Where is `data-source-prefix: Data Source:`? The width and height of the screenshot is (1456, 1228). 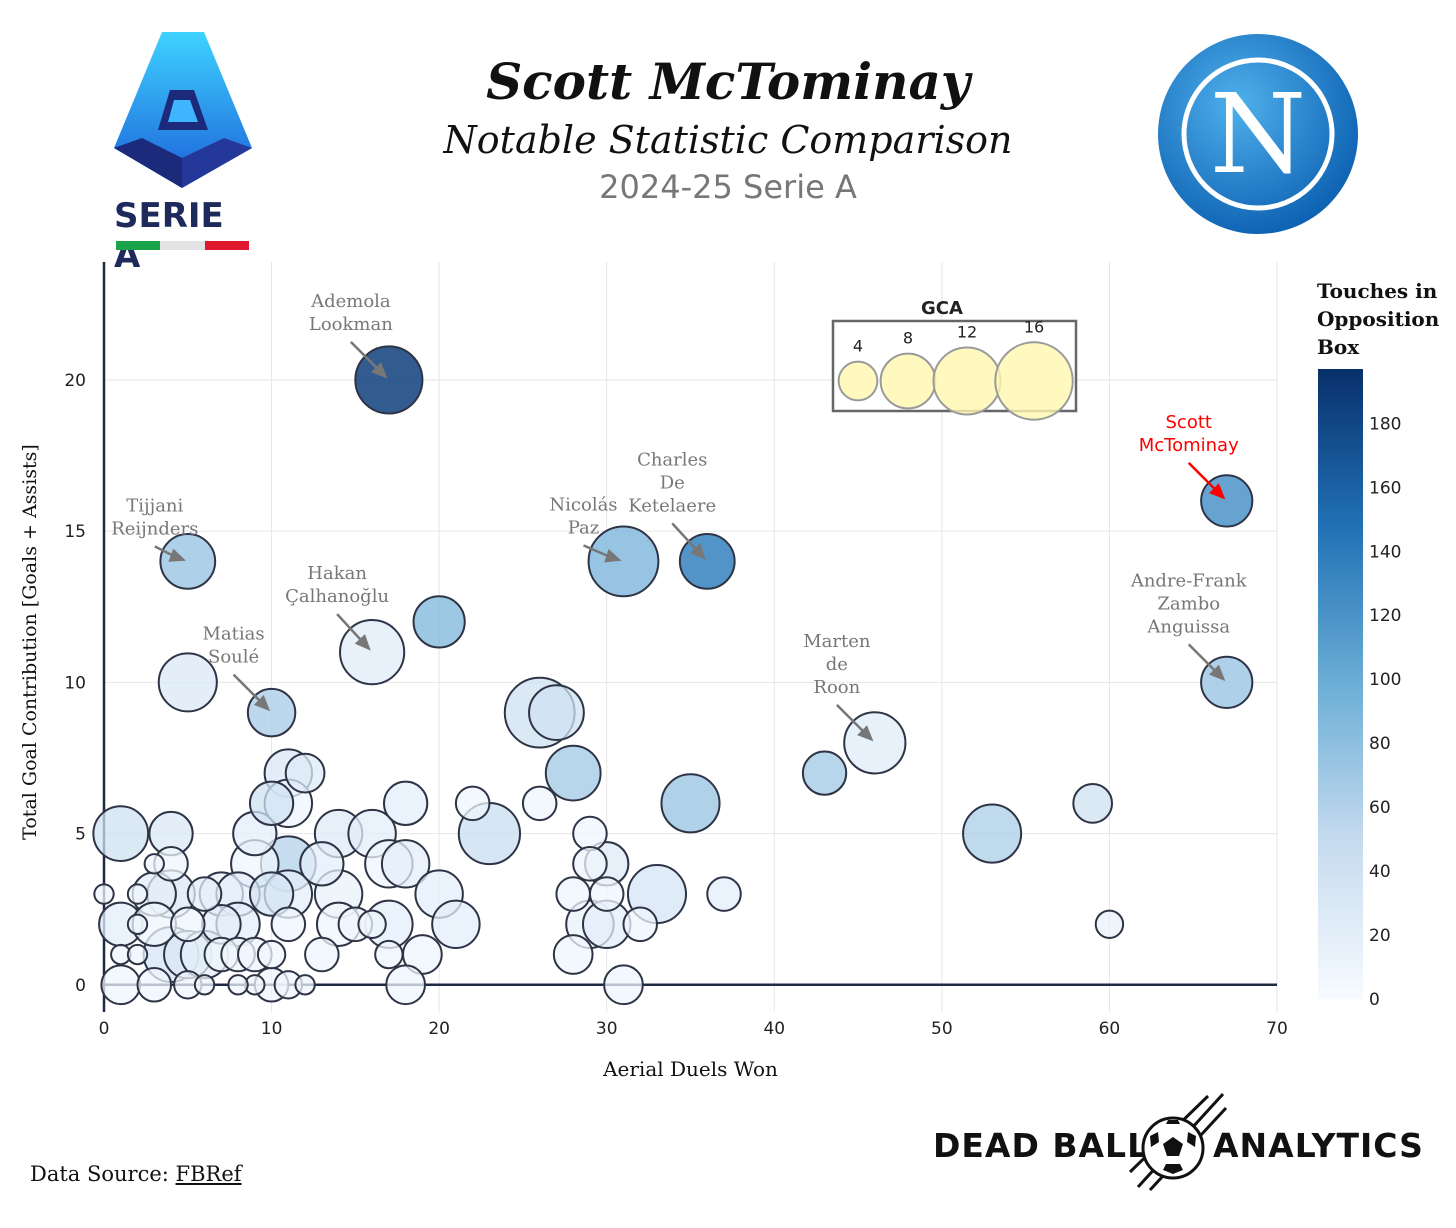 data-source-prefix: Data Source: is located at coordinates (103, 1174).